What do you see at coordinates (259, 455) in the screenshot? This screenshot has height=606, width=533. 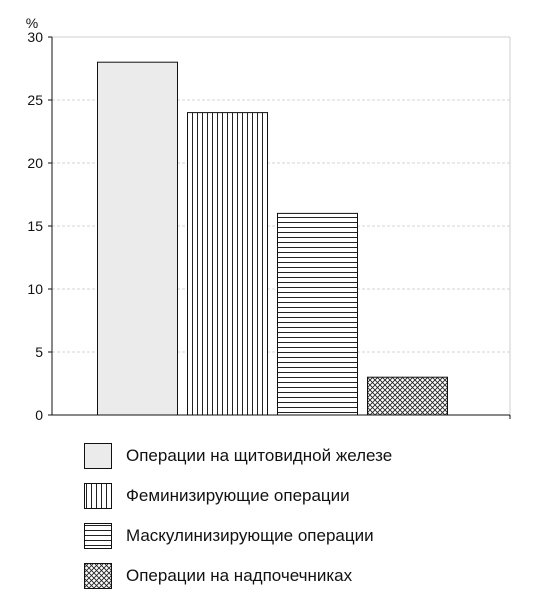 I see `legend-label: Операции на щитовидной железе` at bounding box center [259, 455].